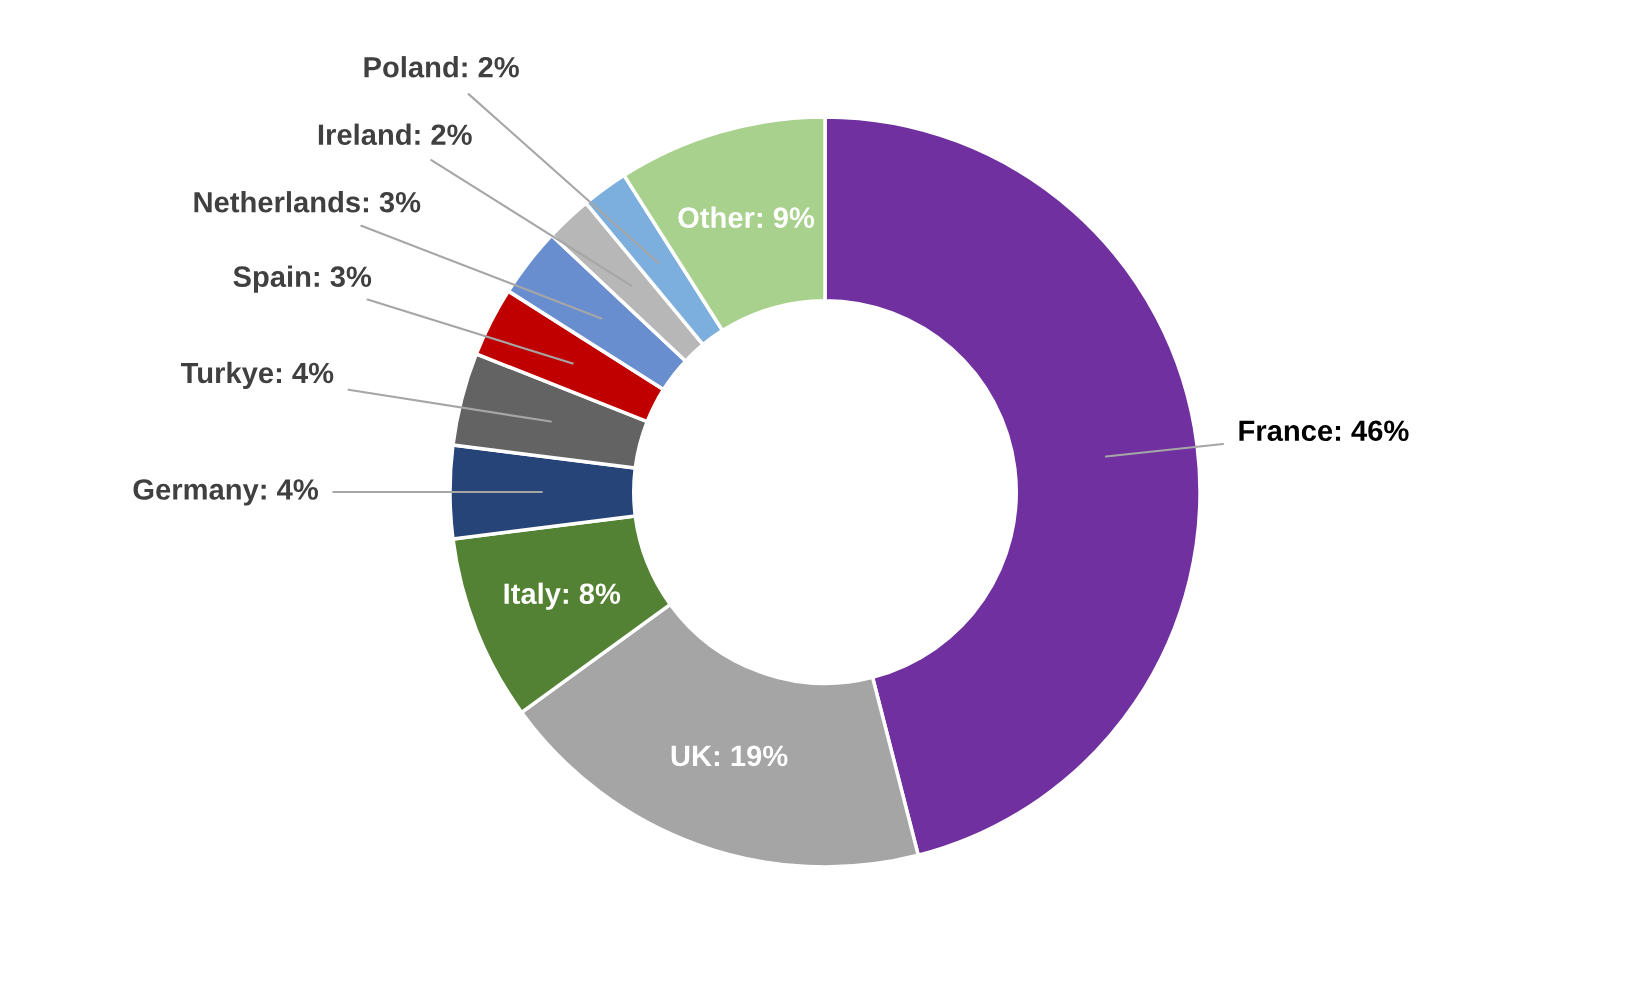 This screenshot has height=983, width=1650. I want to click on slice-label: Netherlands: 3%, so click(307, 202).